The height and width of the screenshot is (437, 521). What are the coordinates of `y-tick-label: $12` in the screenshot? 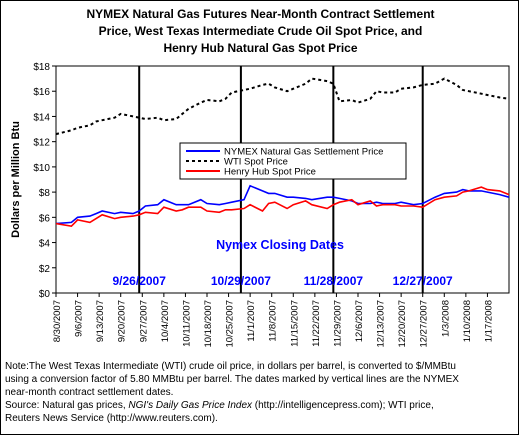 It's located at (41, 143).